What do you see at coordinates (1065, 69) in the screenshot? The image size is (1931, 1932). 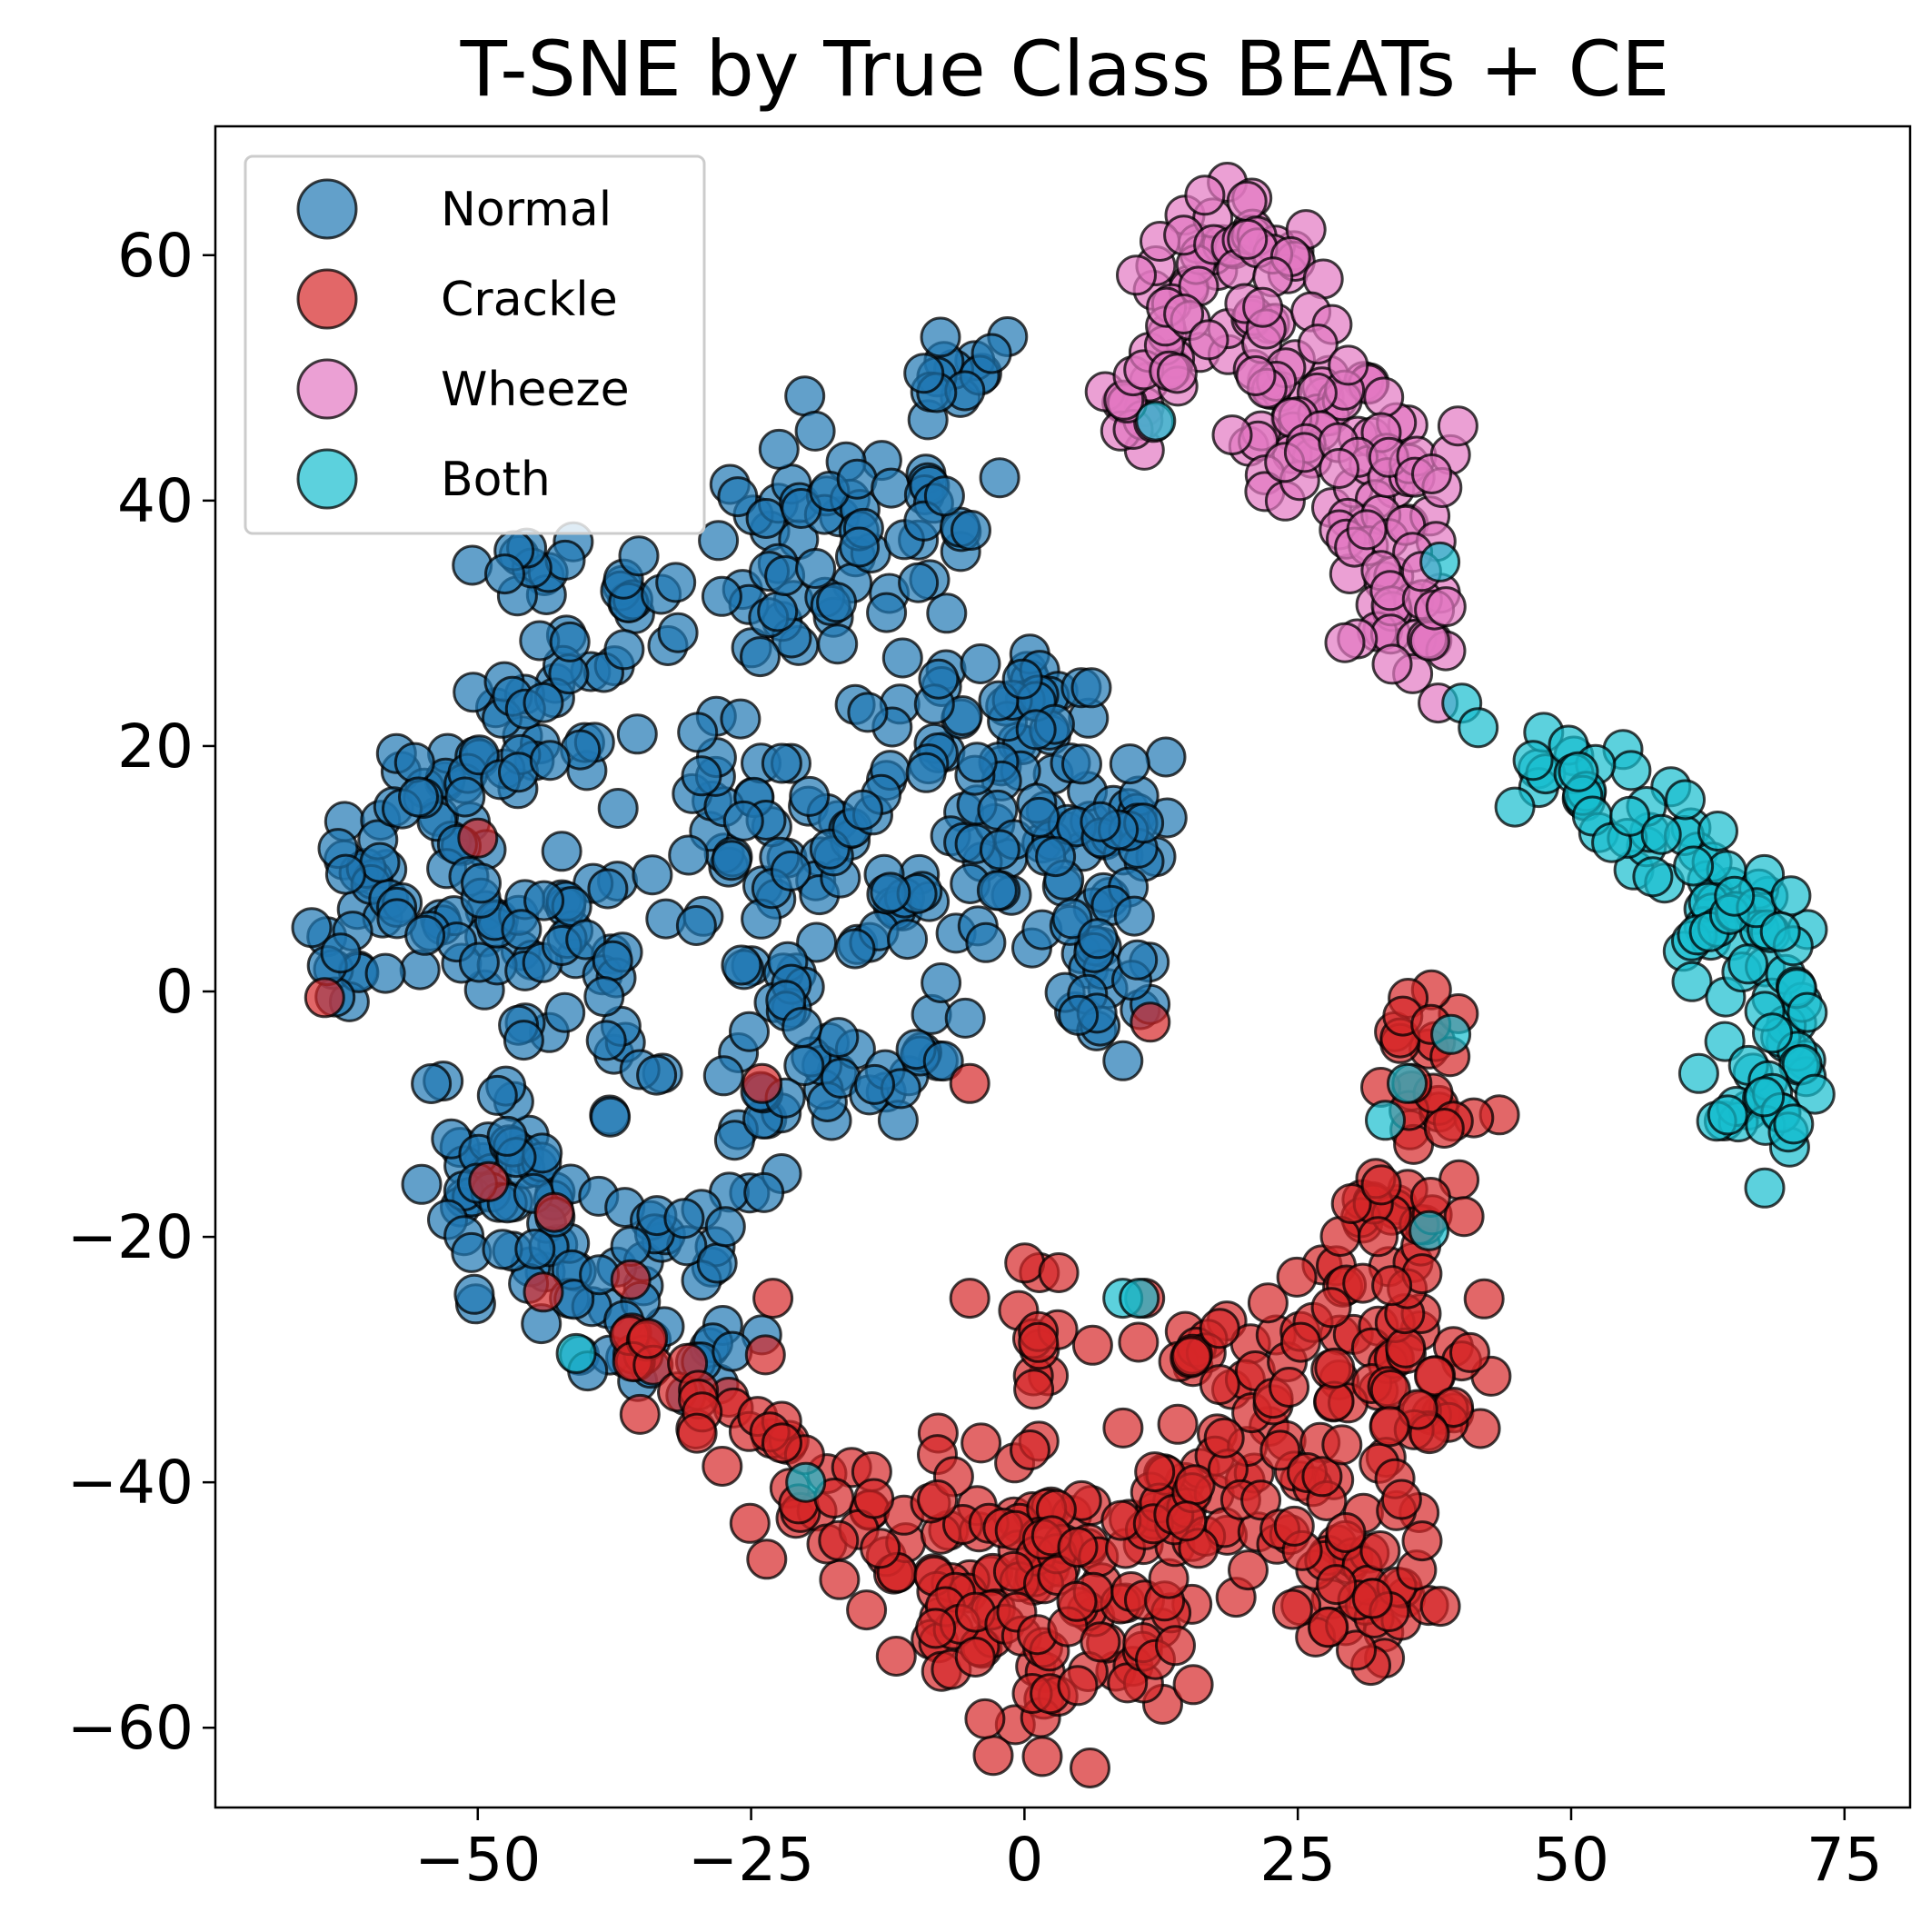 I see `chart-title: T-SNE by True Class BEATs + CE` at bounding box center [1065, 69].